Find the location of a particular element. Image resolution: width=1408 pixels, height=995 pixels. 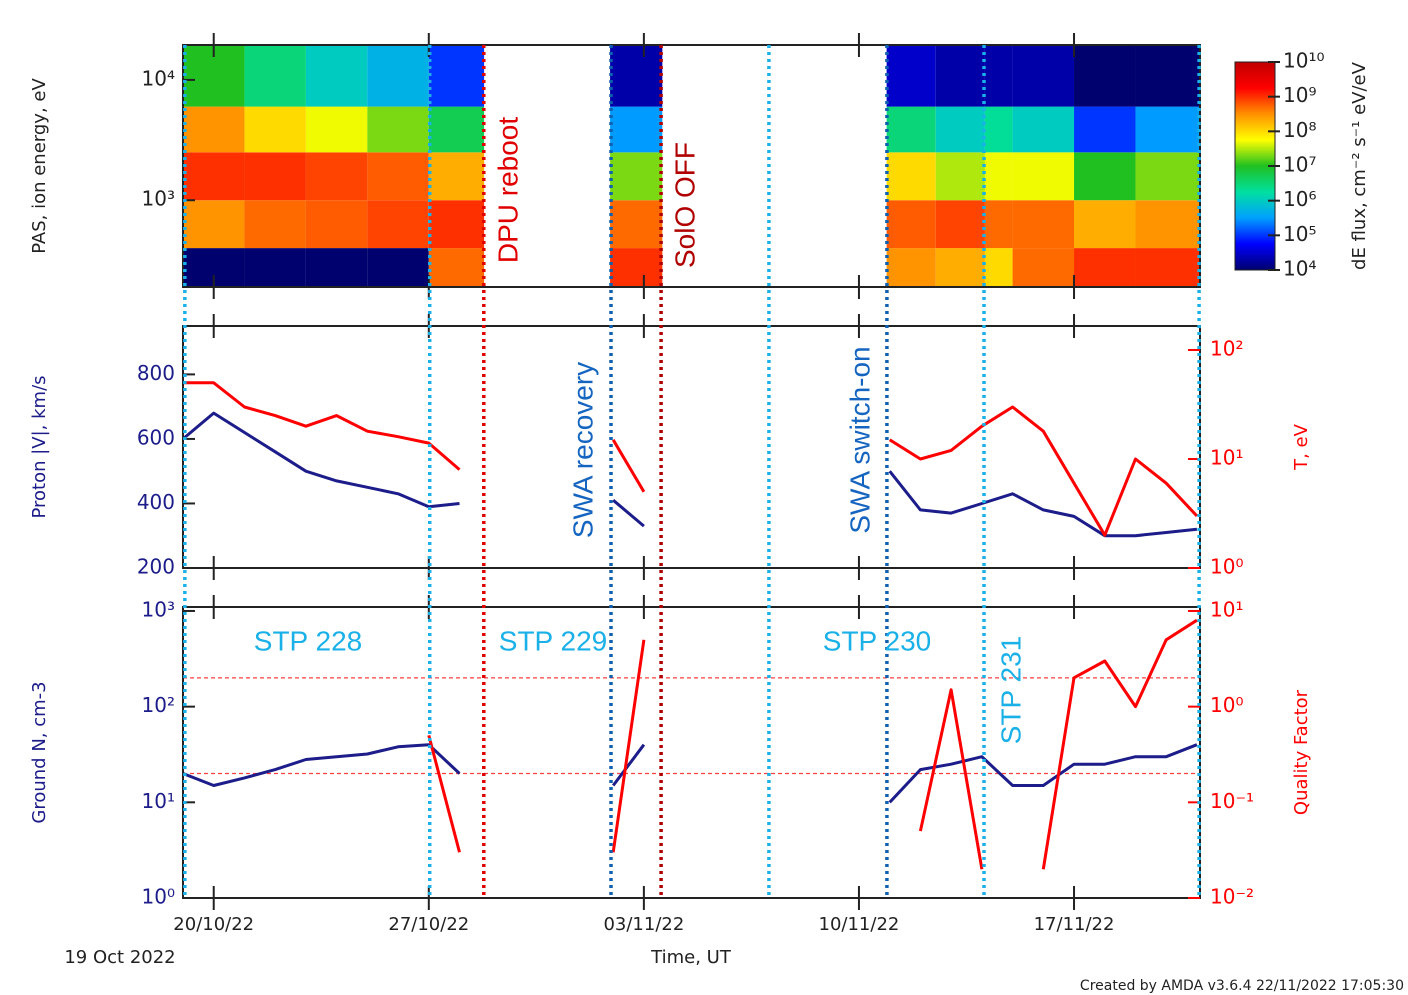

y2-tick-label: 10⁻¹ is located at coordinates (1232, 801).